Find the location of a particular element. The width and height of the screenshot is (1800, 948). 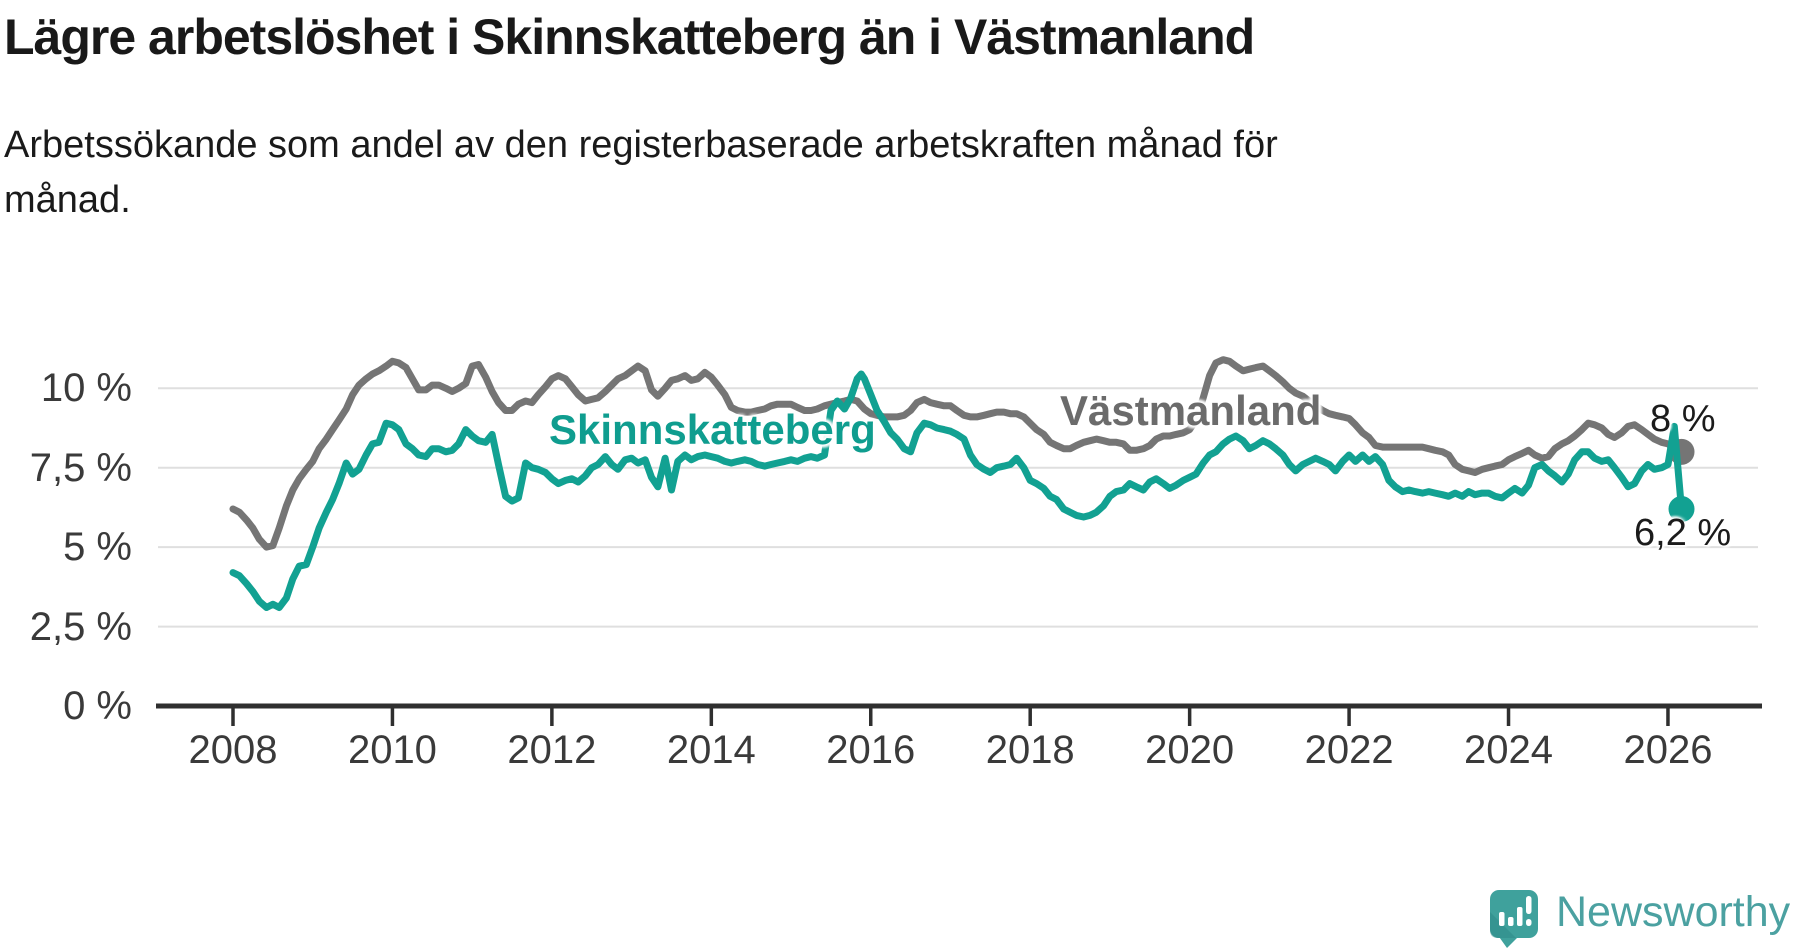

x-tick-label: 2020 is located at coordinates (1190, 750).